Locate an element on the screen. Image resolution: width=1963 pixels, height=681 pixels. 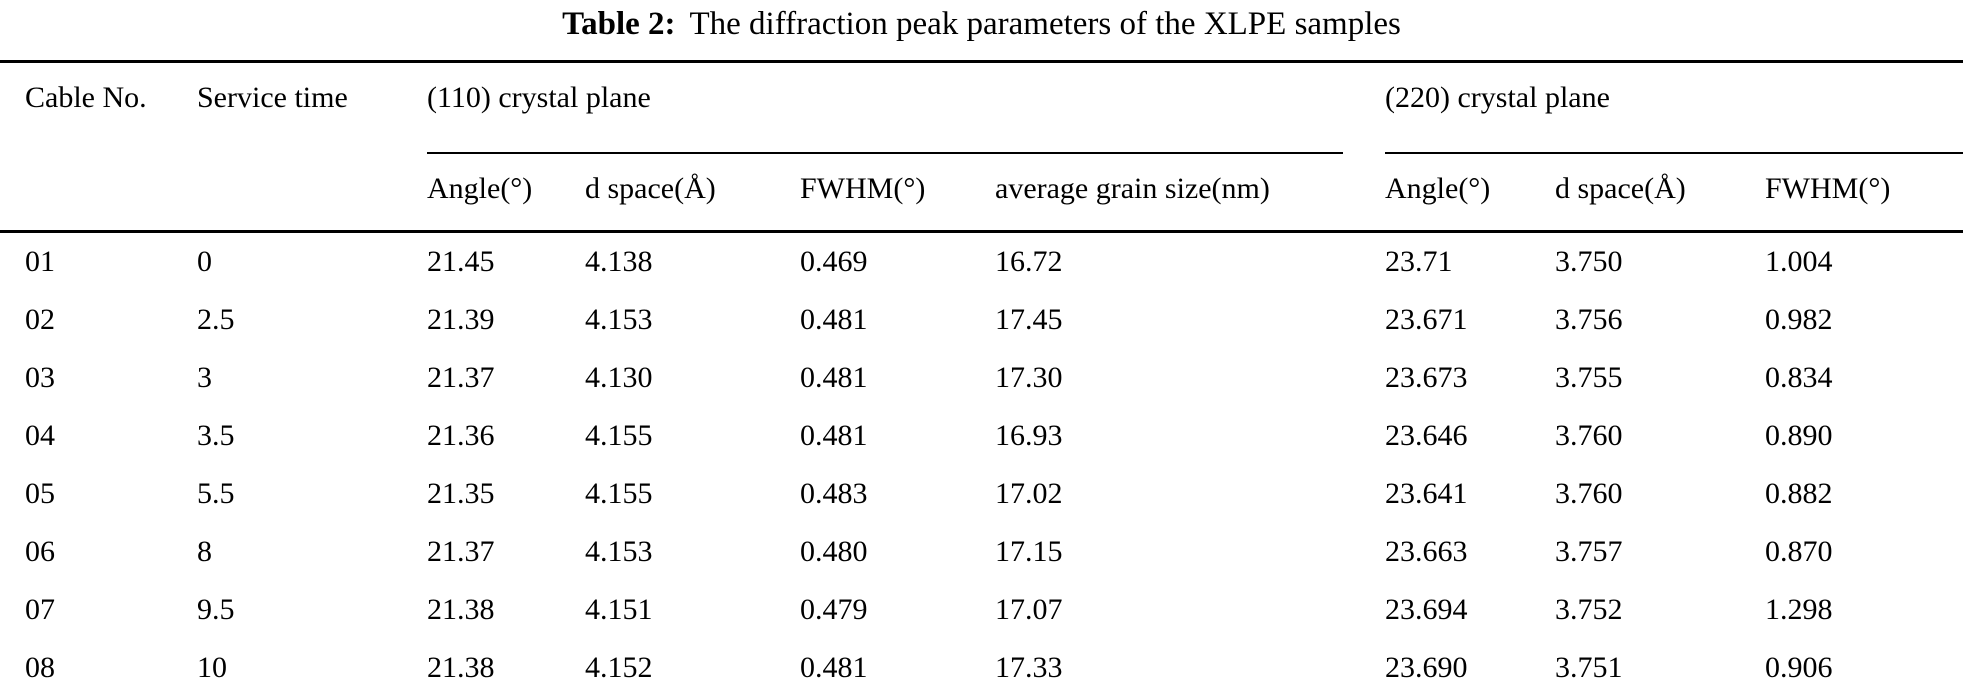
group-header-110: (110) crystal plane is located at coordinates (906, 107).